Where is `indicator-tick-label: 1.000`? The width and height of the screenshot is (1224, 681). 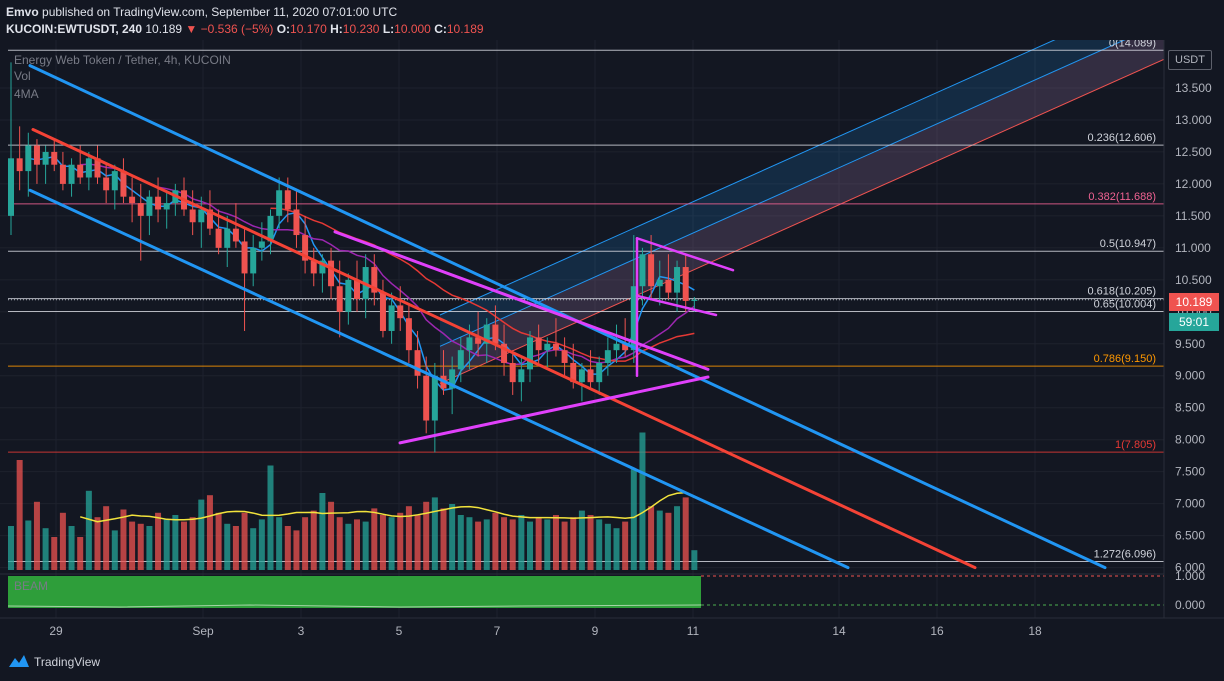
indicator-tick-label: 1.000 is located at coordinates (1190, 576).